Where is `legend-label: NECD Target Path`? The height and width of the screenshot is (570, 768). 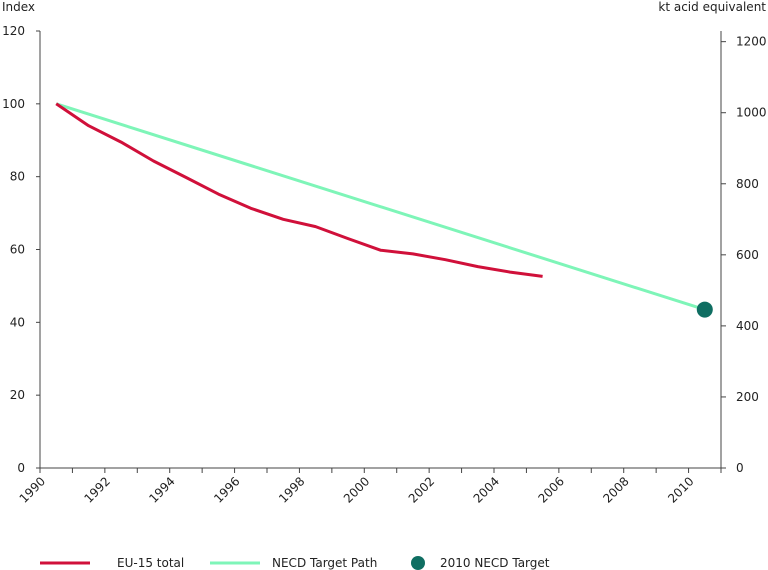 legend-label: NECD Target Path is located at coordinates (324, 563).